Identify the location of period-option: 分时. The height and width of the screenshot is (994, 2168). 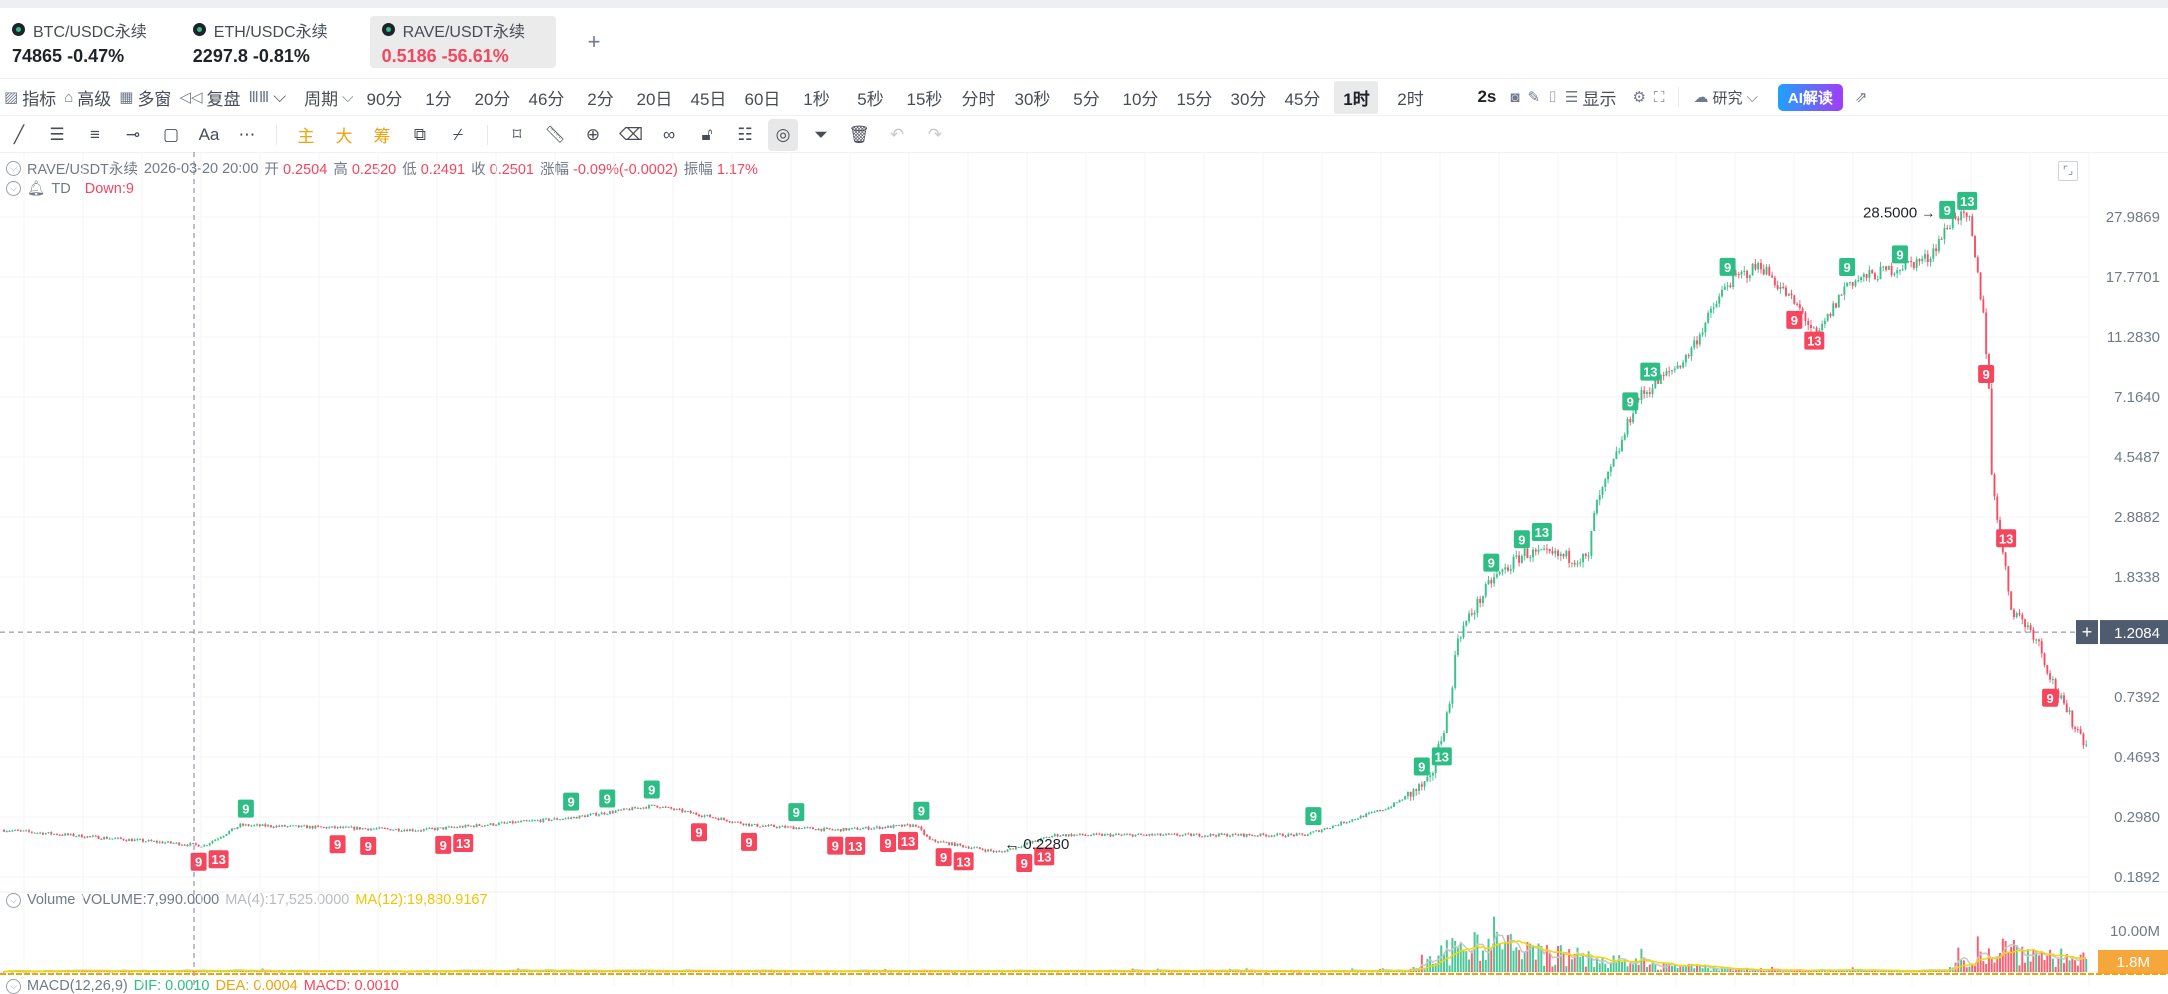
(978, 99).